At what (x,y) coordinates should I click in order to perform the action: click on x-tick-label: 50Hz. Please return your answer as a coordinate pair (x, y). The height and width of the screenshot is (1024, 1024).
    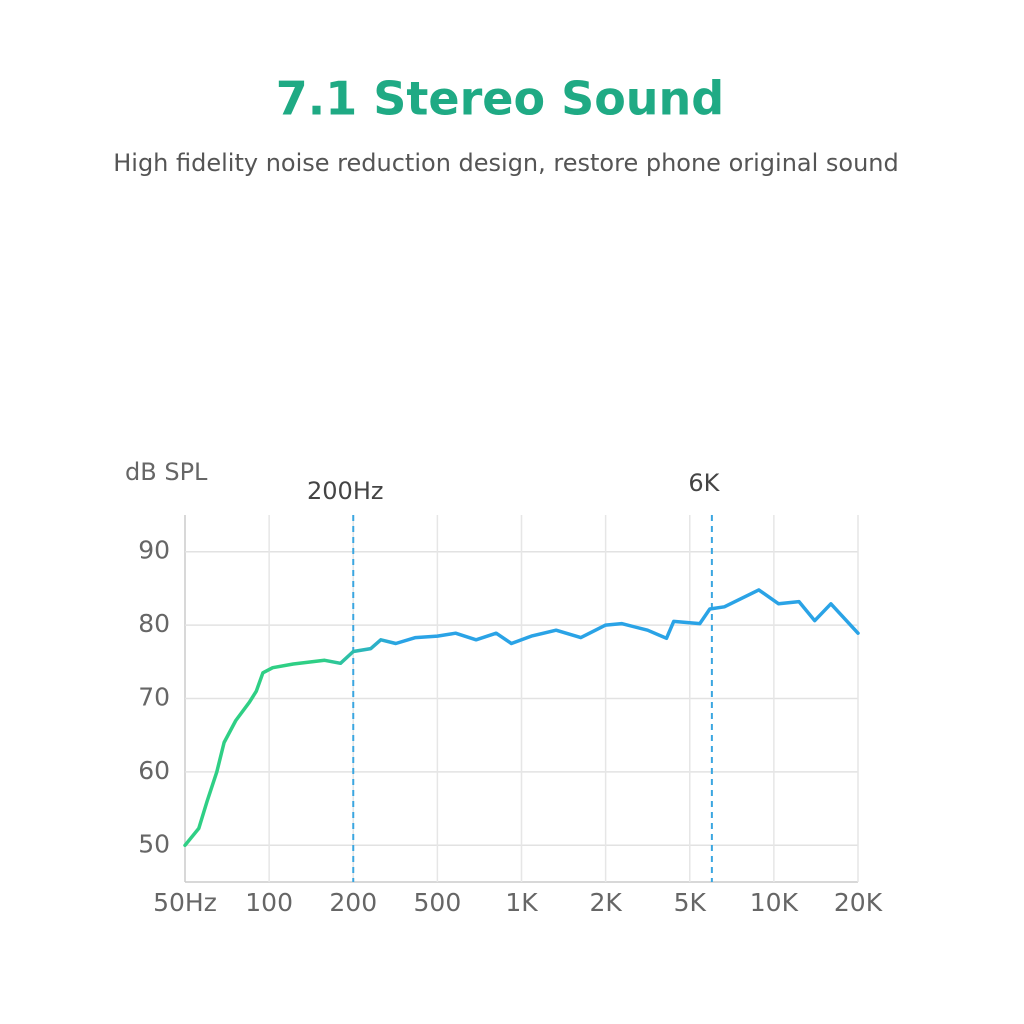
    Looking at the image, I should click on (185, 902).